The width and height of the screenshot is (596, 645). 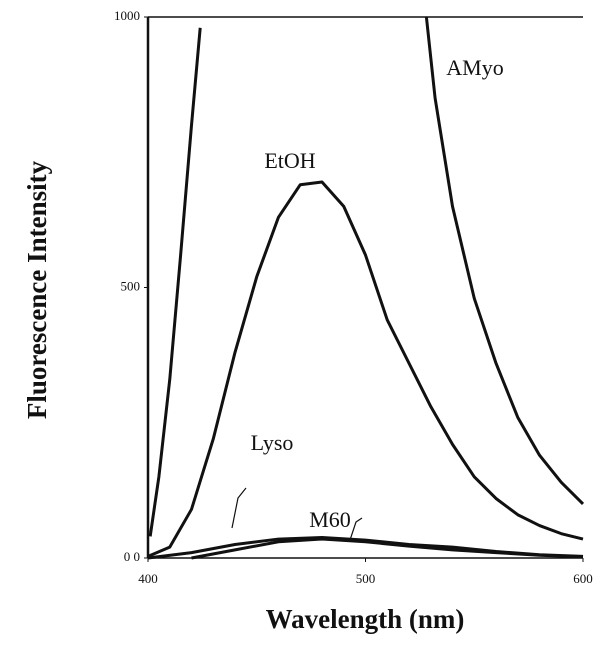 What do you see at coordinates (272, 442) in the screenshot?
I see `series-label: Lyso` at bounding box center [272, 442].